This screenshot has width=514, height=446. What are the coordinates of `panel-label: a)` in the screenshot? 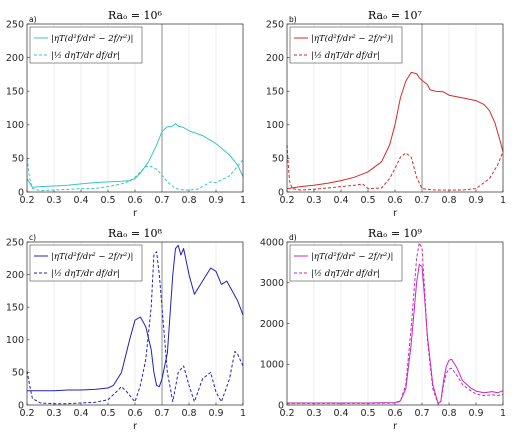 It's located at (33, 19).